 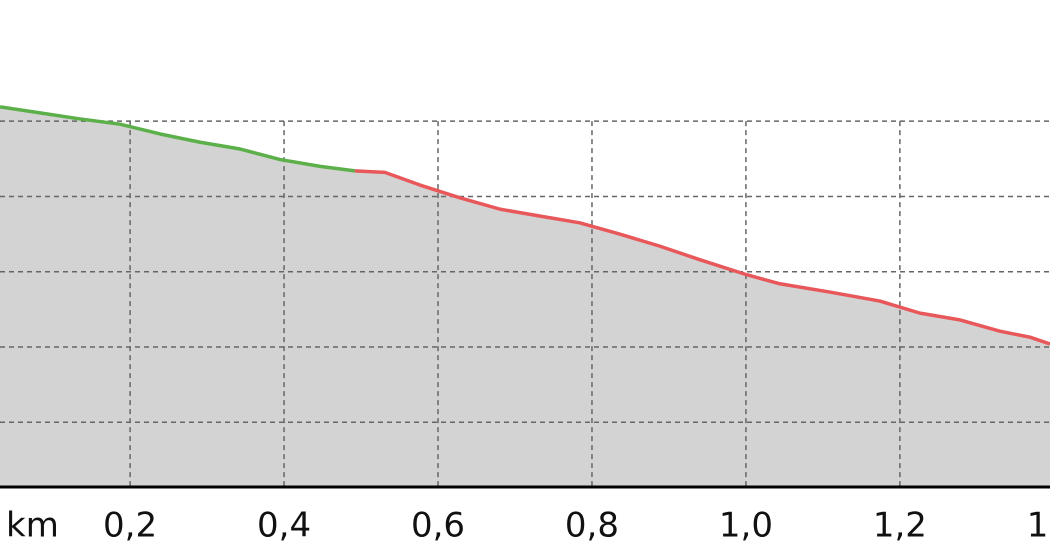 I want to click on x-tick-label: 0,2, so click(x=130, y=526).